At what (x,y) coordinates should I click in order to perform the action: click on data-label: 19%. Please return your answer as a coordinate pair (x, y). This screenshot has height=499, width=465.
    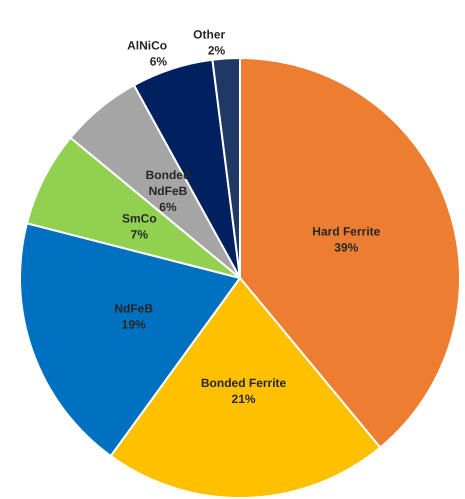
    Looking at the image, I should click on (134, 324).